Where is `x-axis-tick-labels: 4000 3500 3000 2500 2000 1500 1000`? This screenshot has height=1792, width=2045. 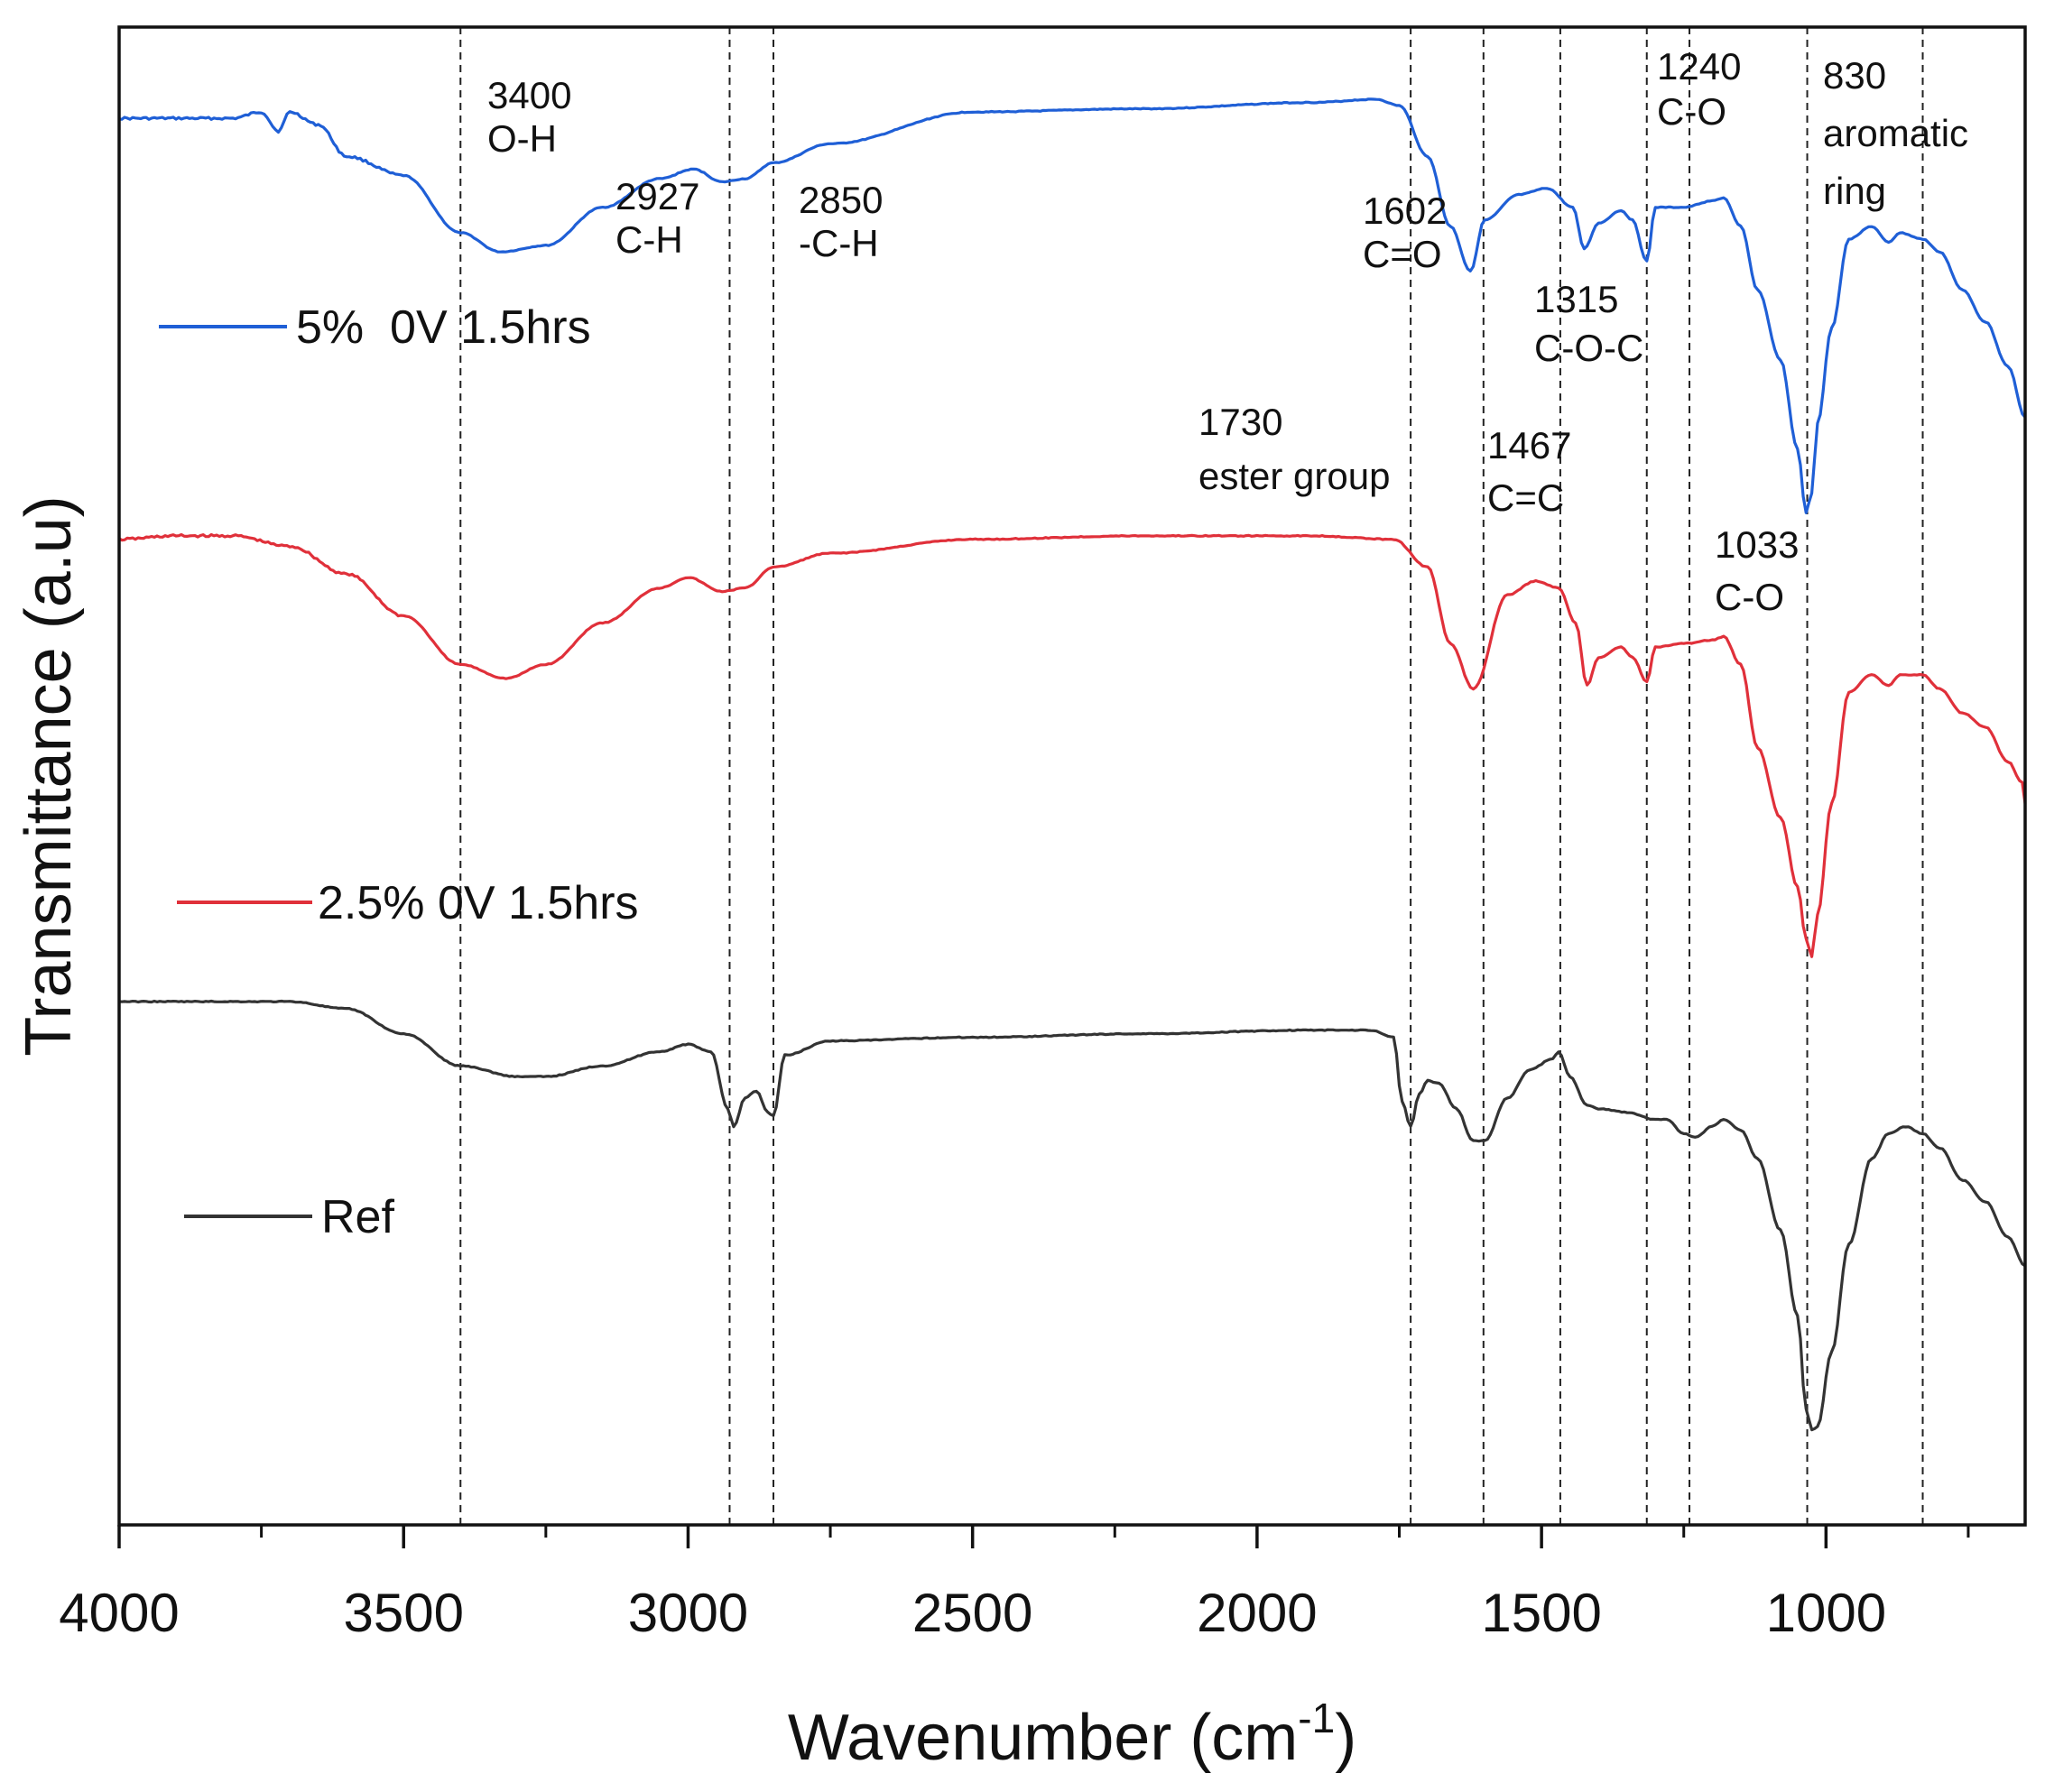
x-axis-tick-labels: 4000 3500 3000 2500 2000 1500 1000 is located at coordinates (972, 1613).